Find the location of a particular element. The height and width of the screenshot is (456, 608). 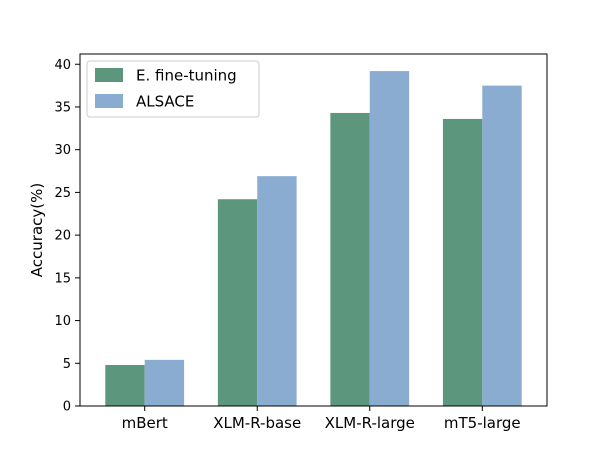

y-tick-label: 30 is located at coordinates (62, 150).